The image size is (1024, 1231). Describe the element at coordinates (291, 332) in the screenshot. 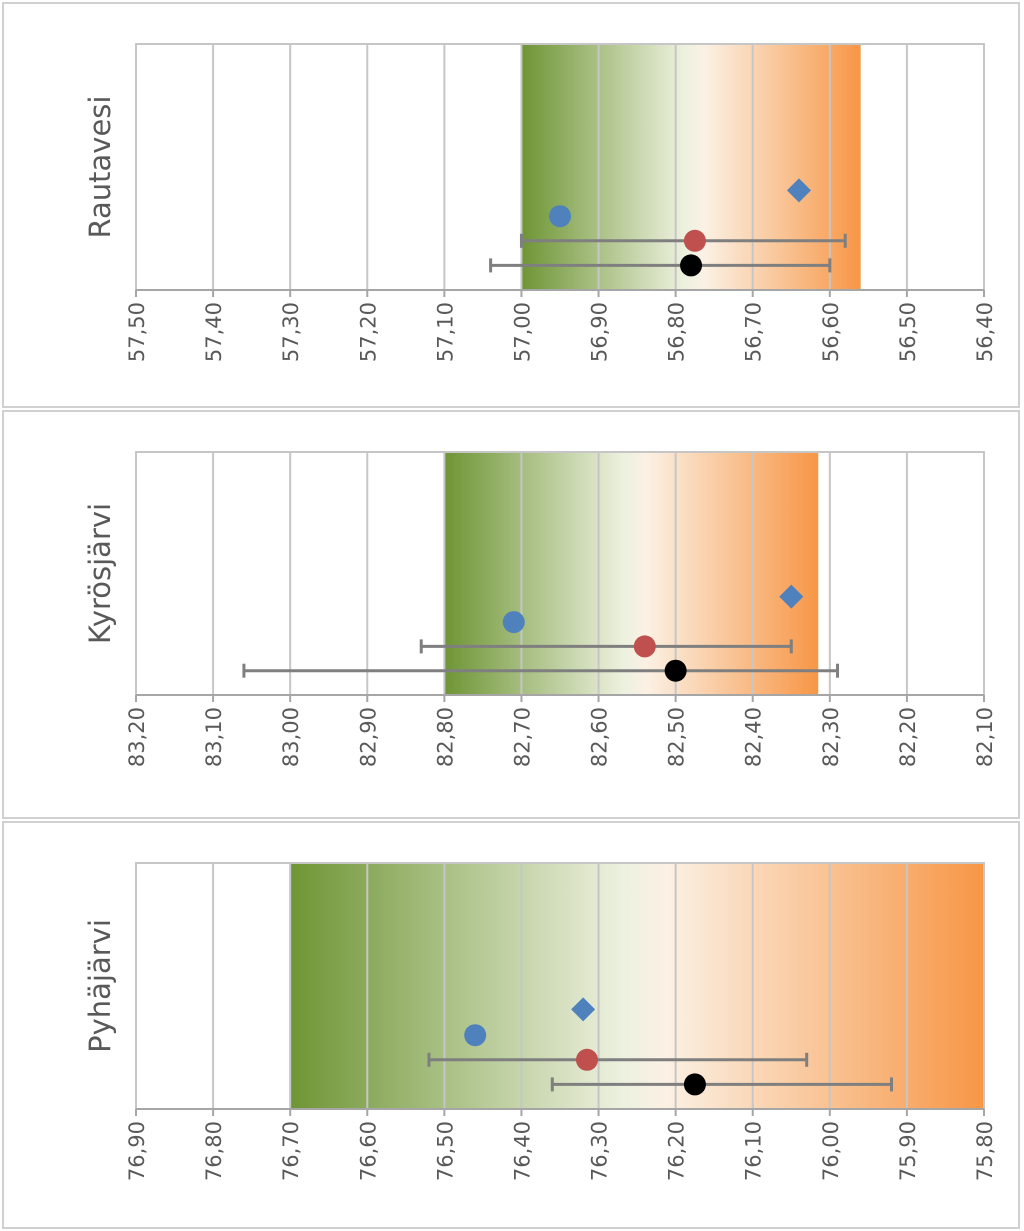

I see `x-tick-label: 57,30` at that location.